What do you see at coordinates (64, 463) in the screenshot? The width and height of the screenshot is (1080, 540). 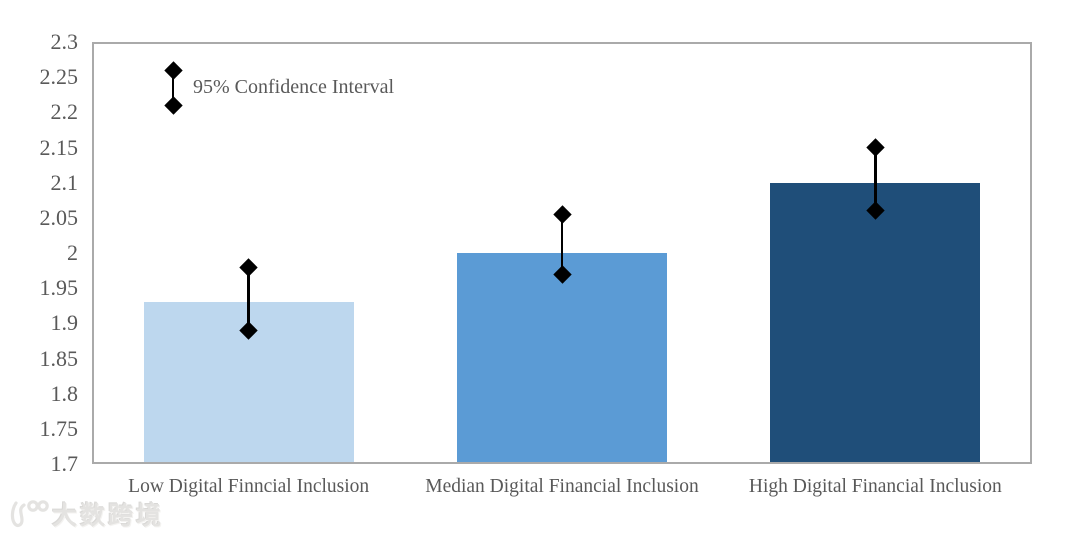 I see `y-axis-tick-label: 1.7` at bounding box center [64, 463].